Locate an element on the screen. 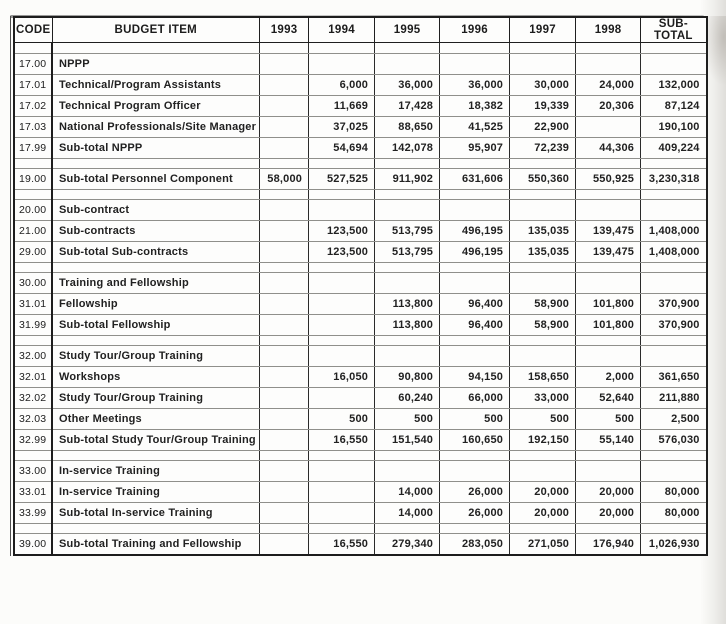 This screenshot has height=624, width=726. year-cell: 33,000 is located at coordinates (543, 398).